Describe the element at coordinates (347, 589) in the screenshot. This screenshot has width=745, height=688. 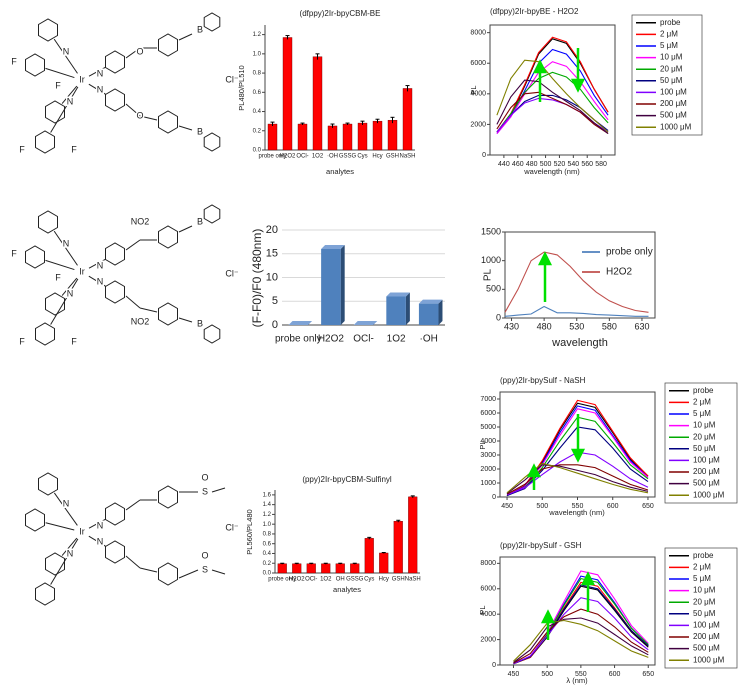
I see `x-axis-label: analytes` at that location.